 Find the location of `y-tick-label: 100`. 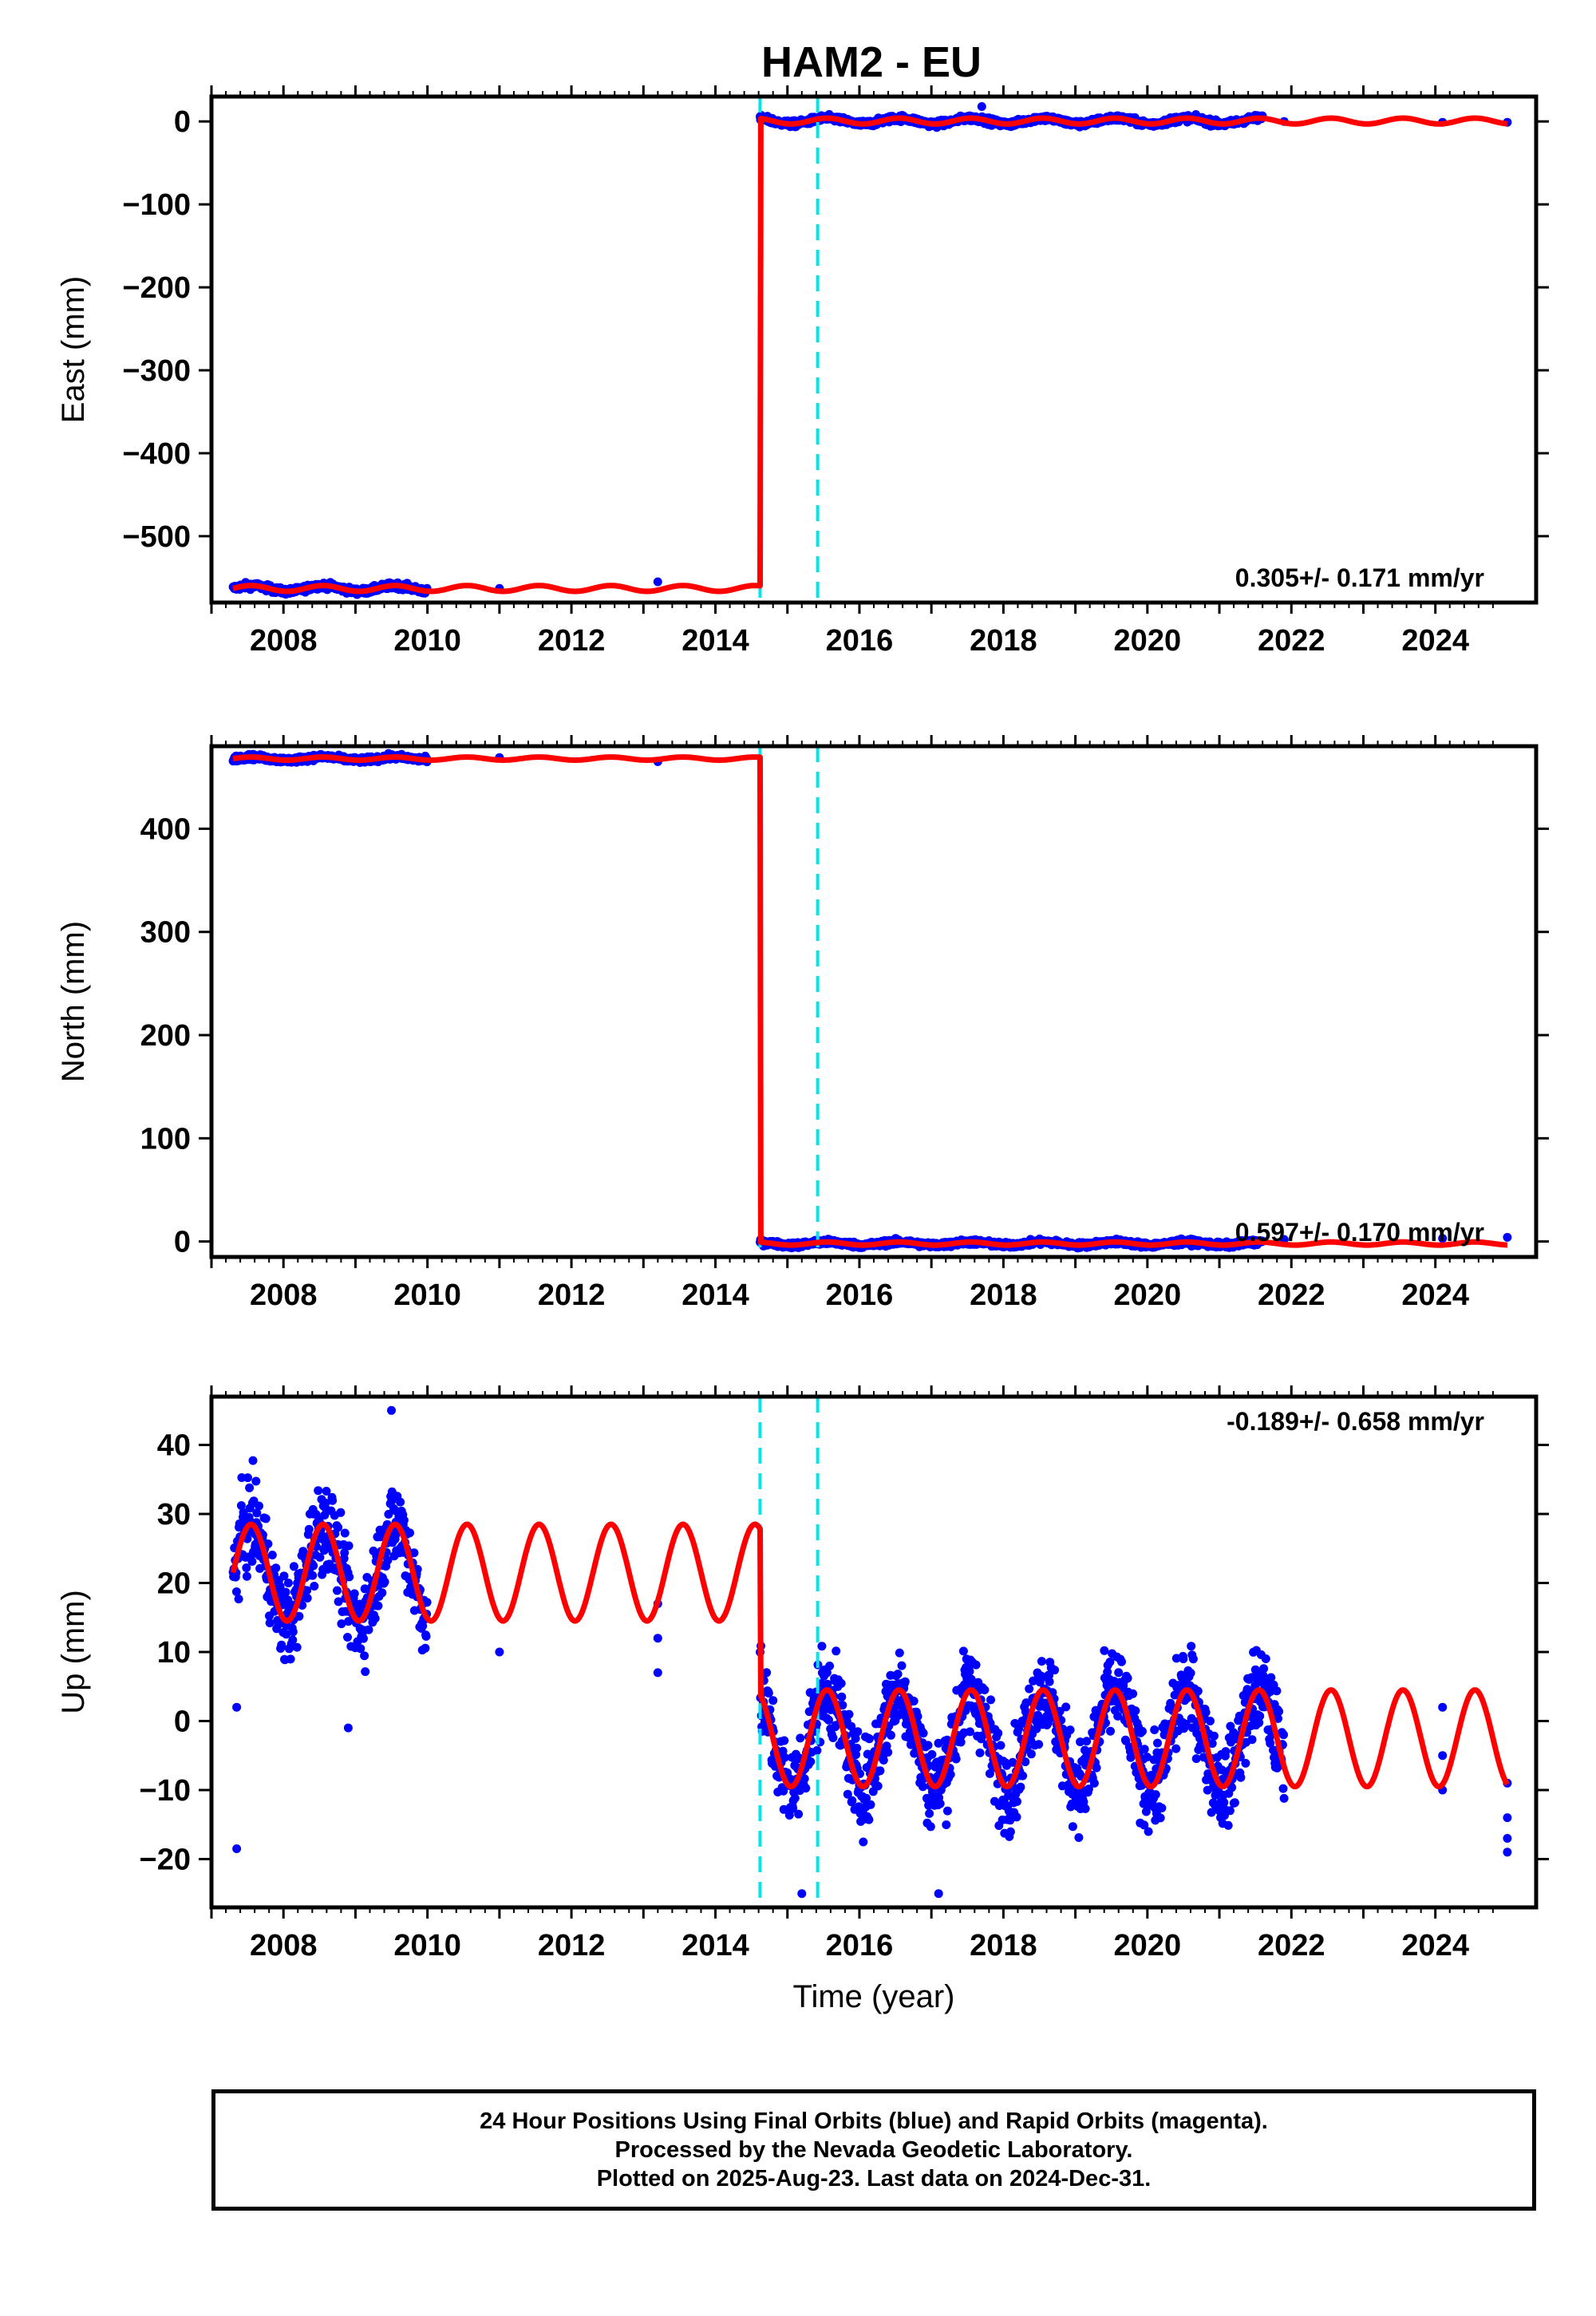

y-tick-label: 100 is located at coordinates (165, 1139).